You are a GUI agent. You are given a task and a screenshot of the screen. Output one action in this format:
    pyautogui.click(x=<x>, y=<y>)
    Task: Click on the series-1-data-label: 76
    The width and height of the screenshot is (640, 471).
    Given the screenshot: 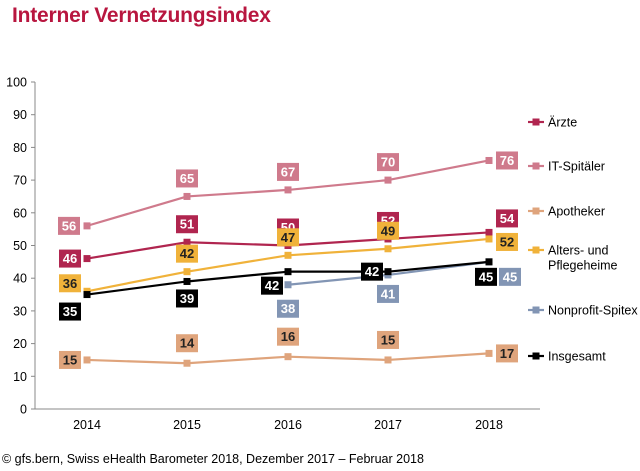 What is the action you would take?
    pyautogui.click(x=507, y=160)
    